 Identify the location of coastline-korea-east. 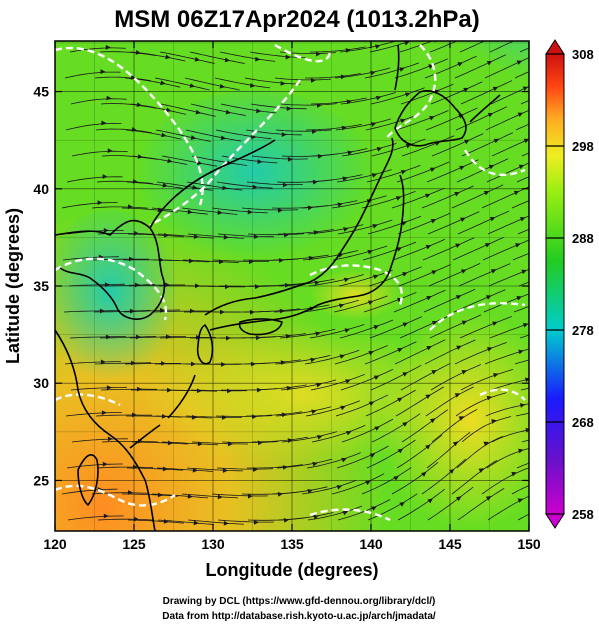
(212, 184).